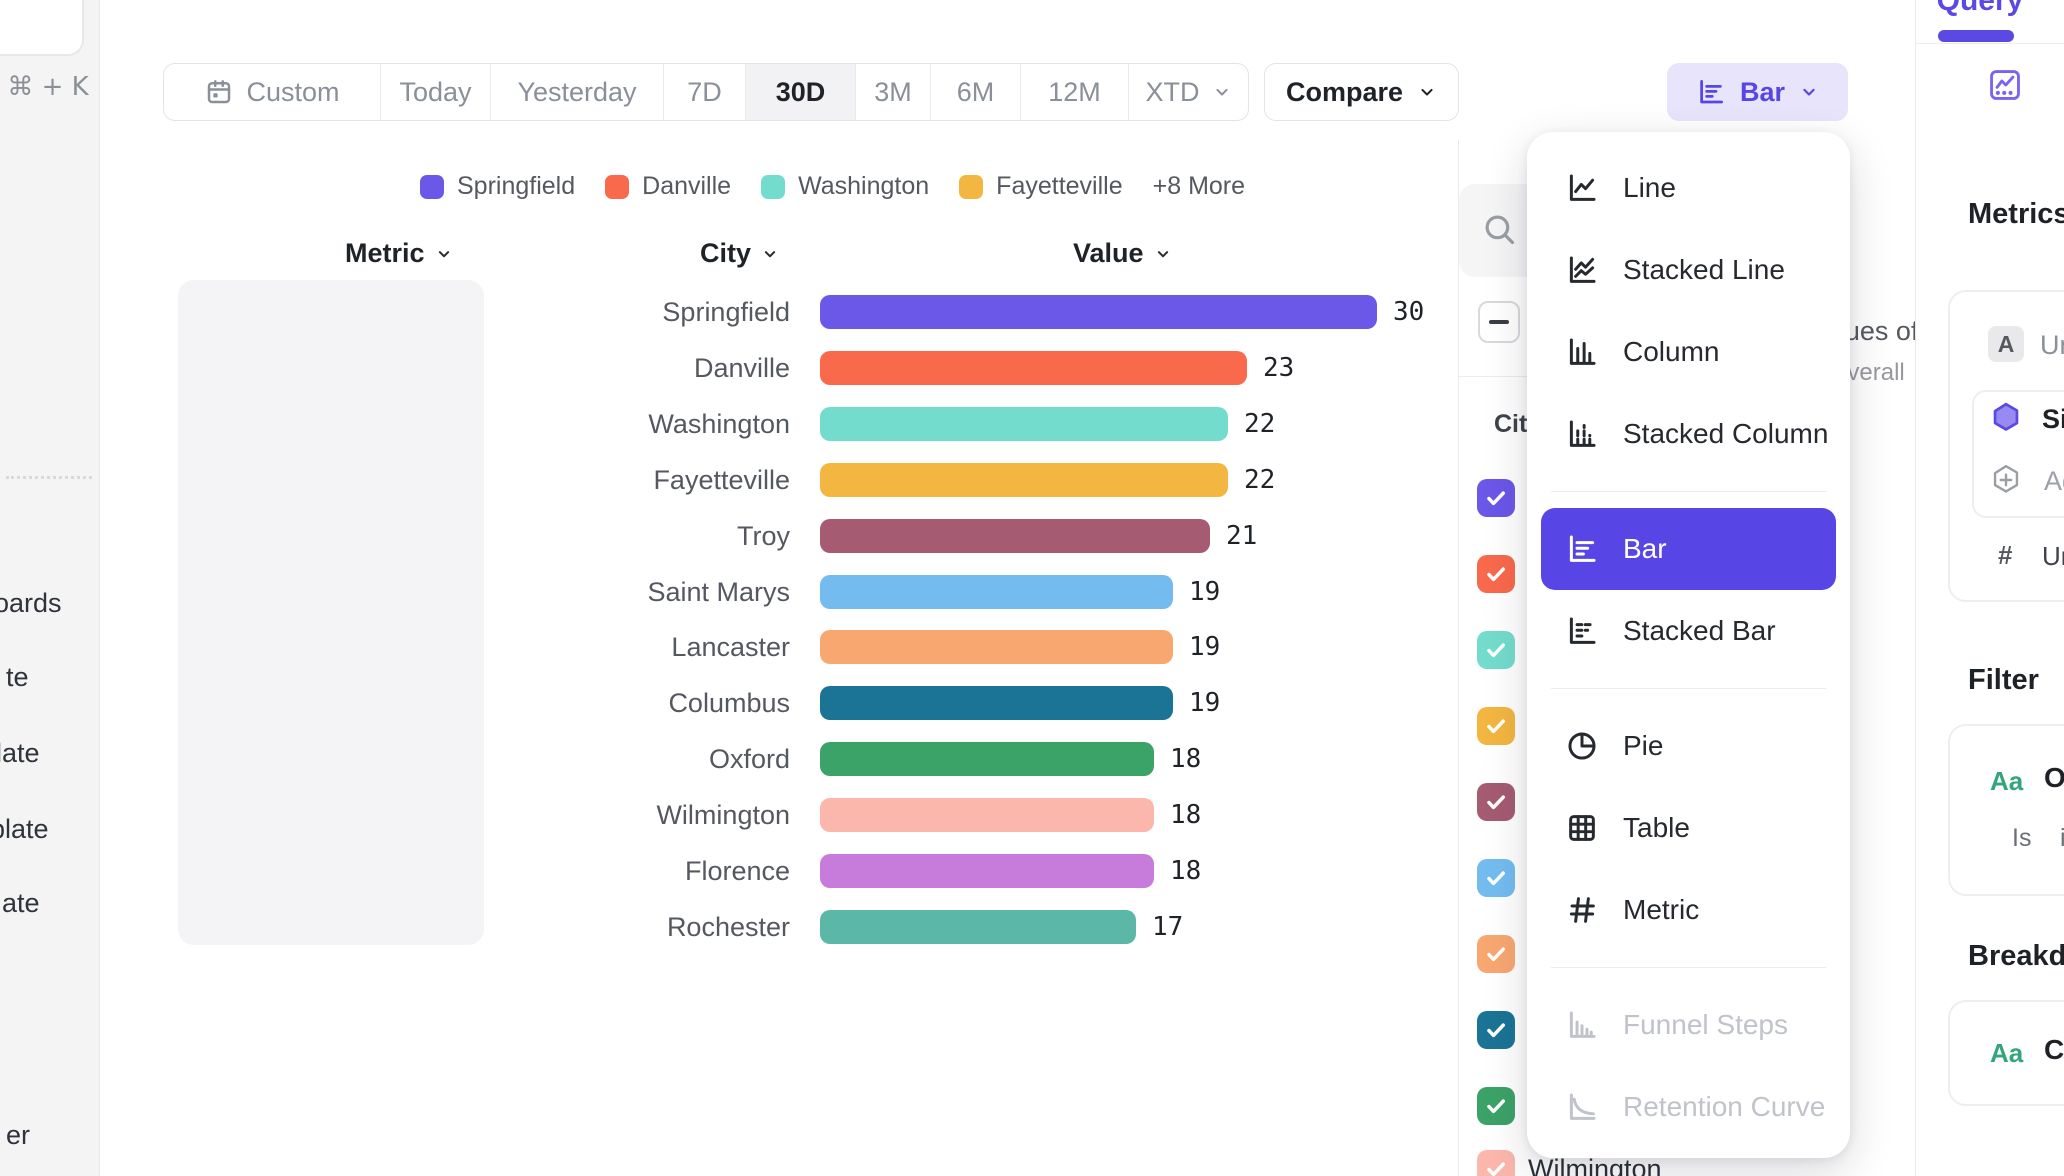 This screenshot has height=1176, width=2064. What do you see at coordinates (996, 591) in the screenshot?
I see `bar-saint-marys` at bounding box center [996, 591].